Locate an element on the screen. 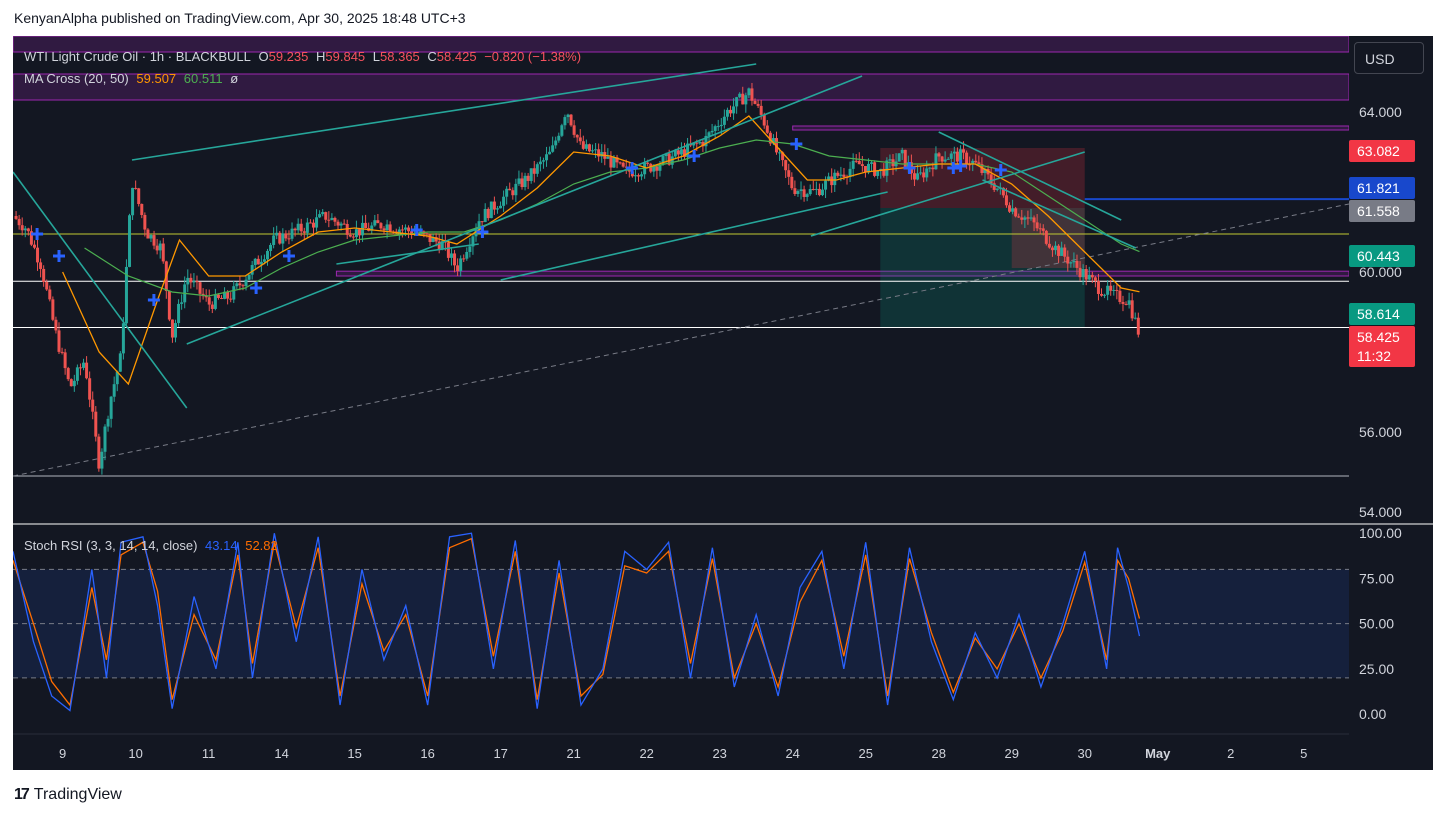  legend-change: −0.820 (−1.38%) is located at coordinates (533, 56).